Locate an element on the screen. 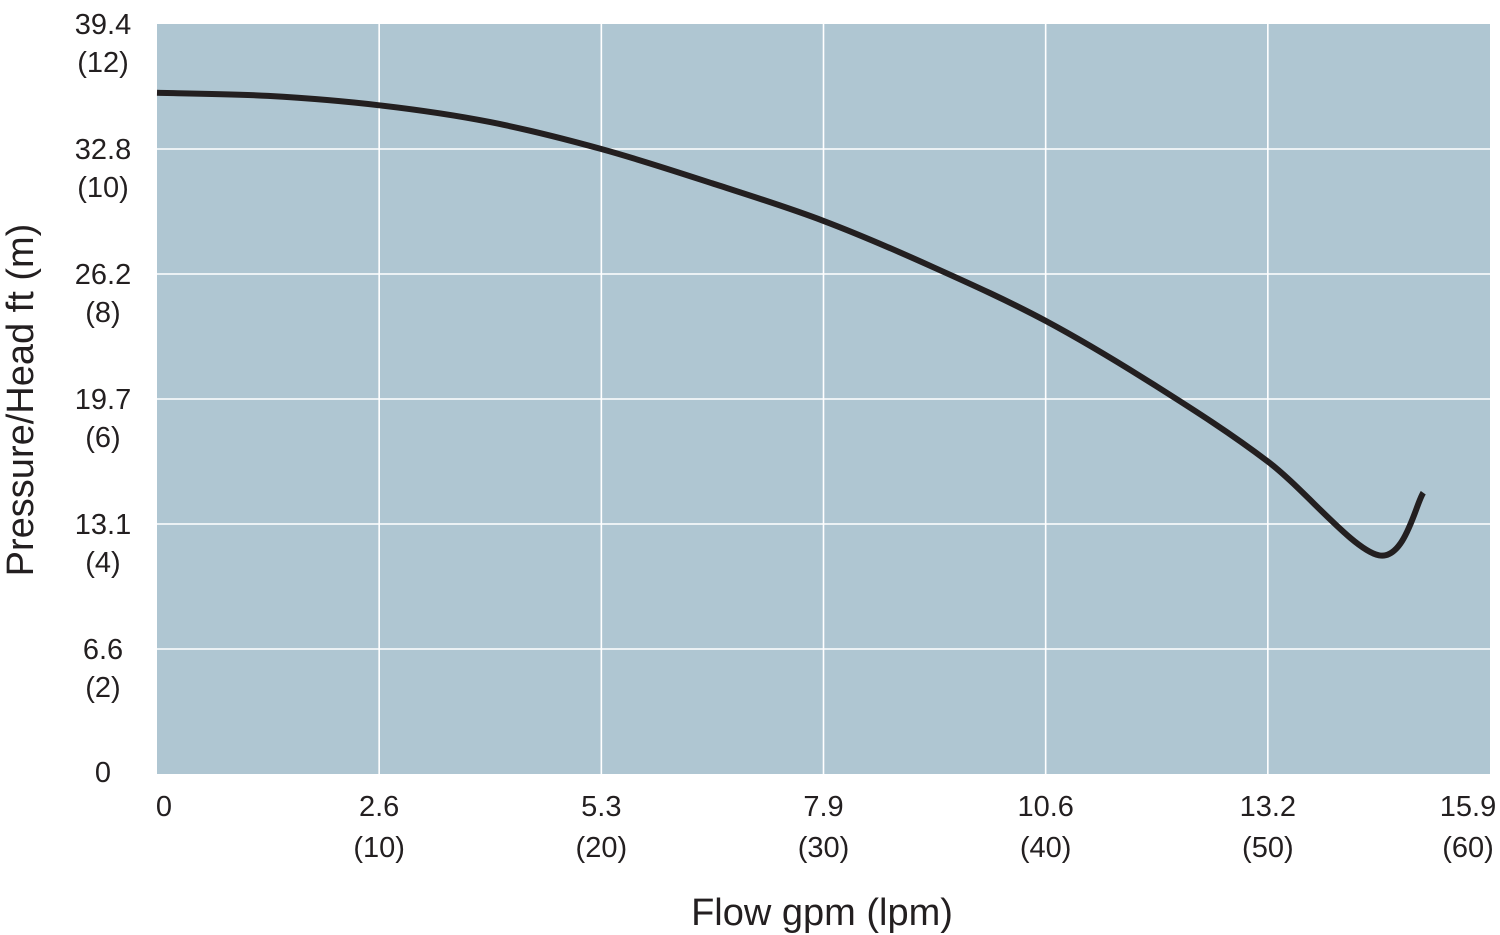 This screenshot has height=935, width=1500. y-tick-sublabel: (12) is located at coordinates (103, 63).